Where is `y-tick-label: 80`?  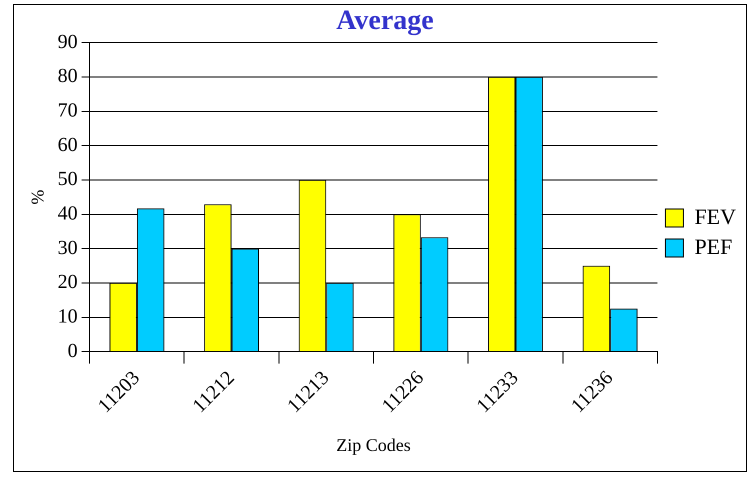 y-tick-label: 80 is located at coordinates (68, 76).